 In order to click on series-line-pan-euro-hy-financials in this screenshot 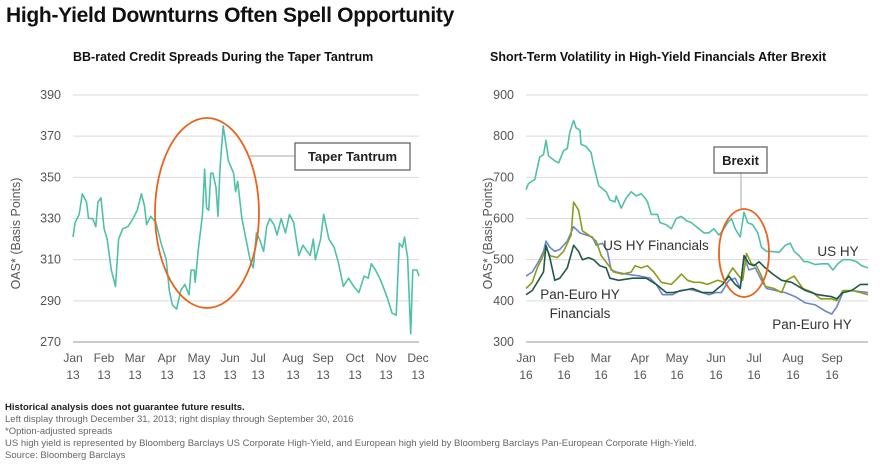, I will do `click(697, 251)`.